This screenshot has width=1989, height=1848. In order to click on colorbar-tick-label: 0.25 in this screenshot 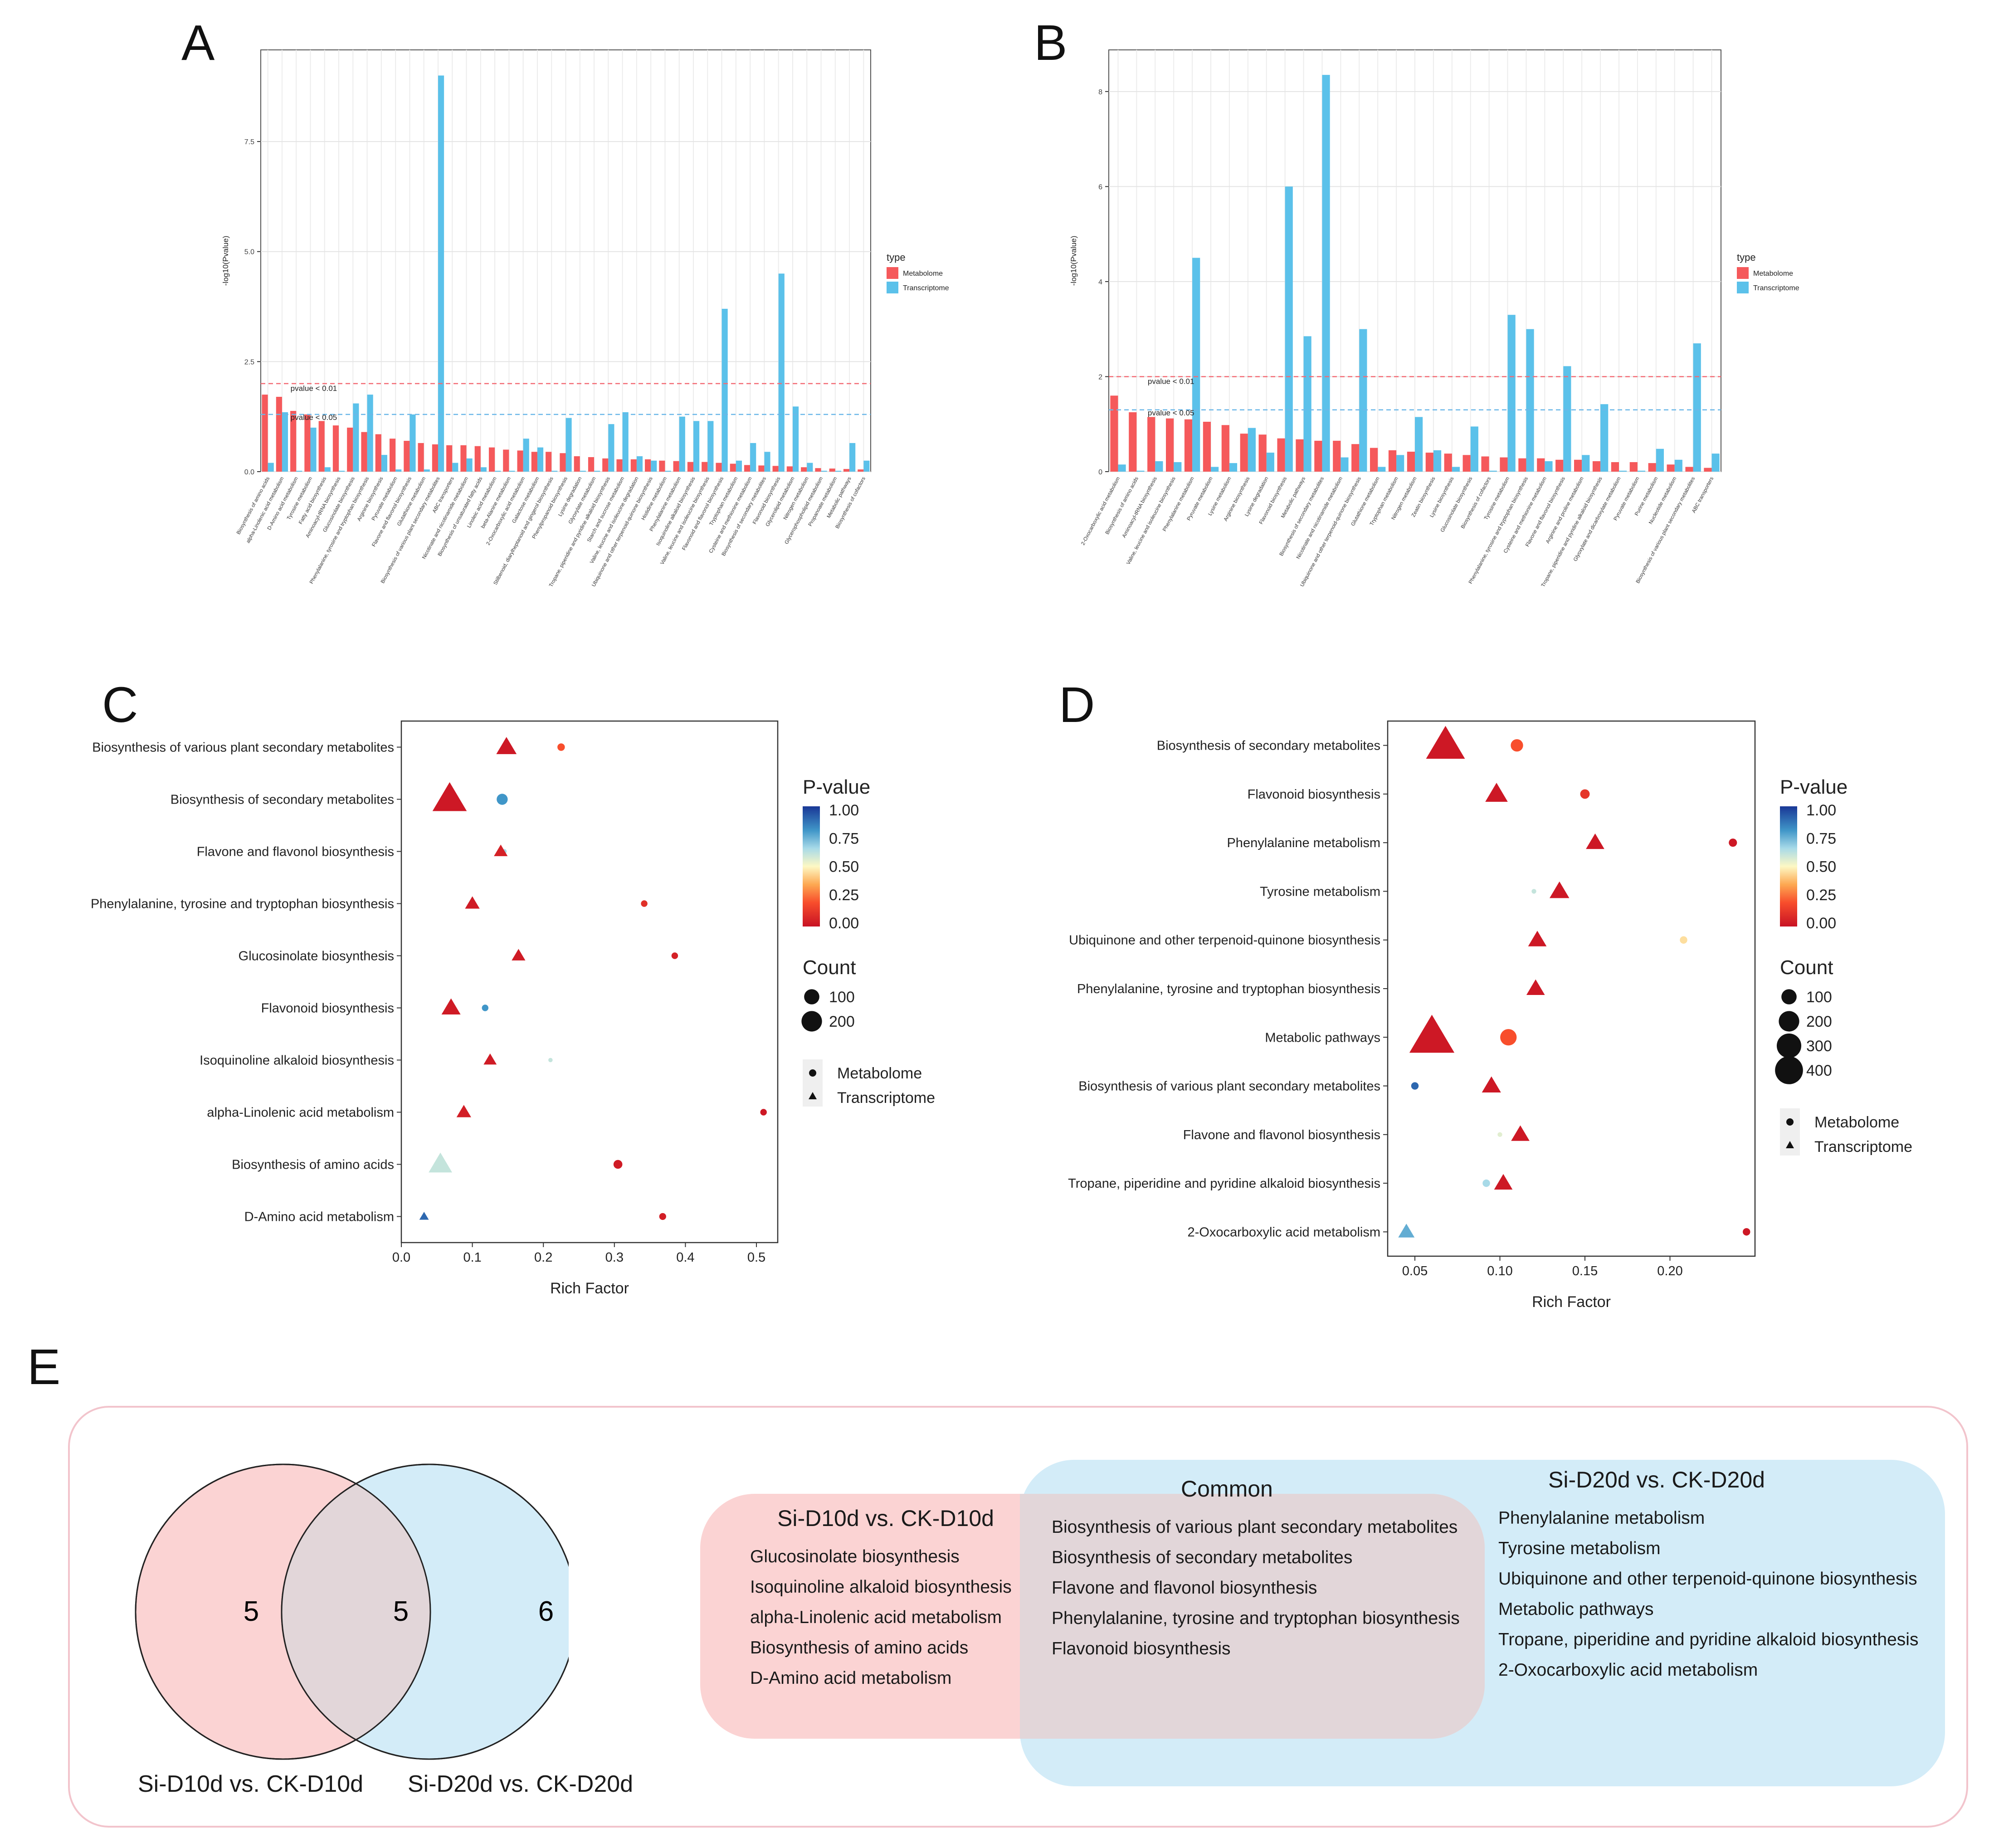, I will do `click(844, 895)`.